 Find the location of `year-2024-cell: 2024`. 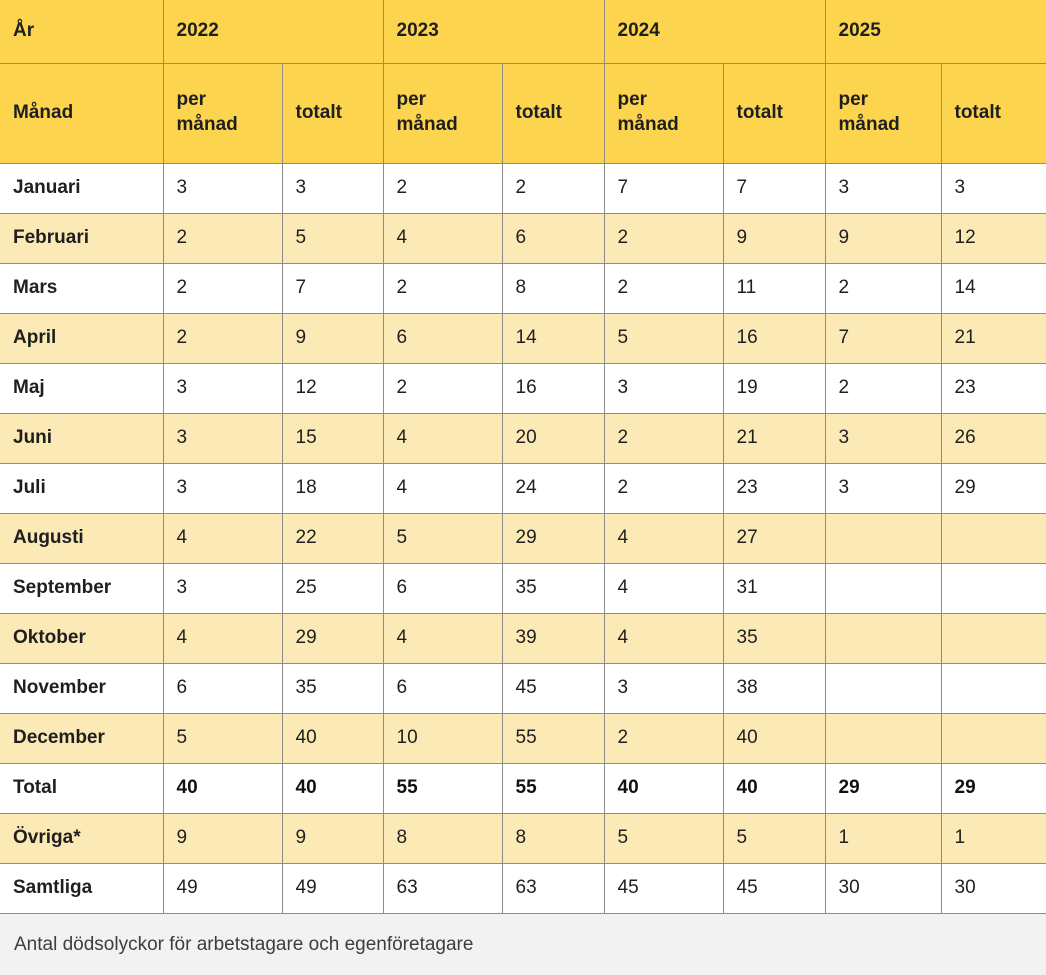

year-2024-cell: 2024 is located at coordinates (714, 32).